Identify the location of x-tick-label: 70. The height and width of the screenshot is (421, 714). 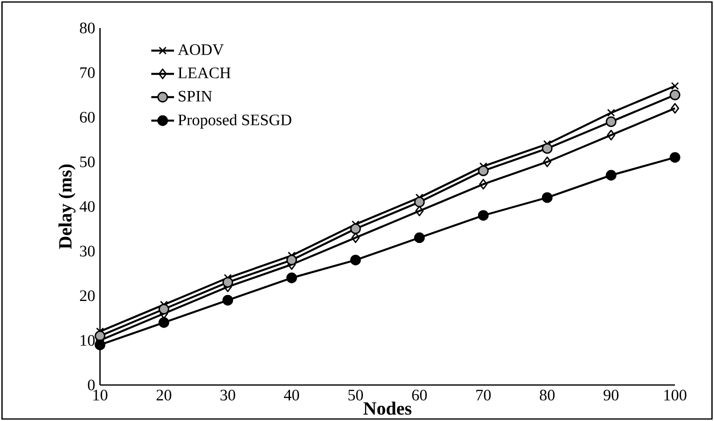
(483, 395).